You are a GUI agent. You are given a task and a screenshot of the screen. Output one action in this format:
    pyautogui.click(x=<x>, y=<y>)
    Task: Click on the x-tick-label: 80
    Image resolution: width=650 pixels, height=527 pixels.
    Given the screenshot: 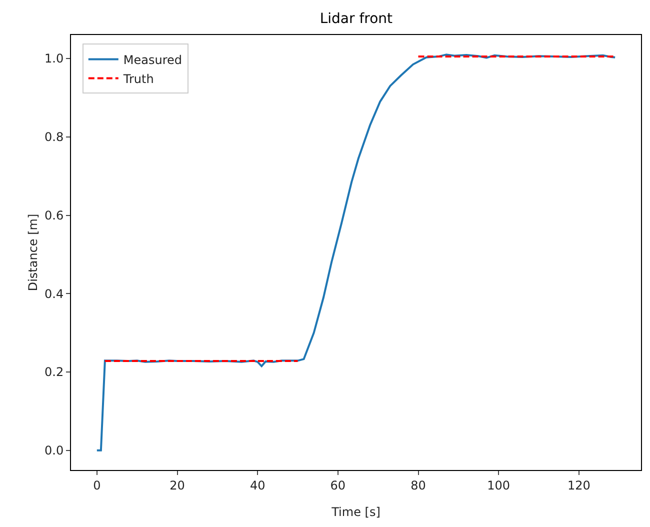 What is the action you would take?
    pyautogui.click(x=418, y=485)
    